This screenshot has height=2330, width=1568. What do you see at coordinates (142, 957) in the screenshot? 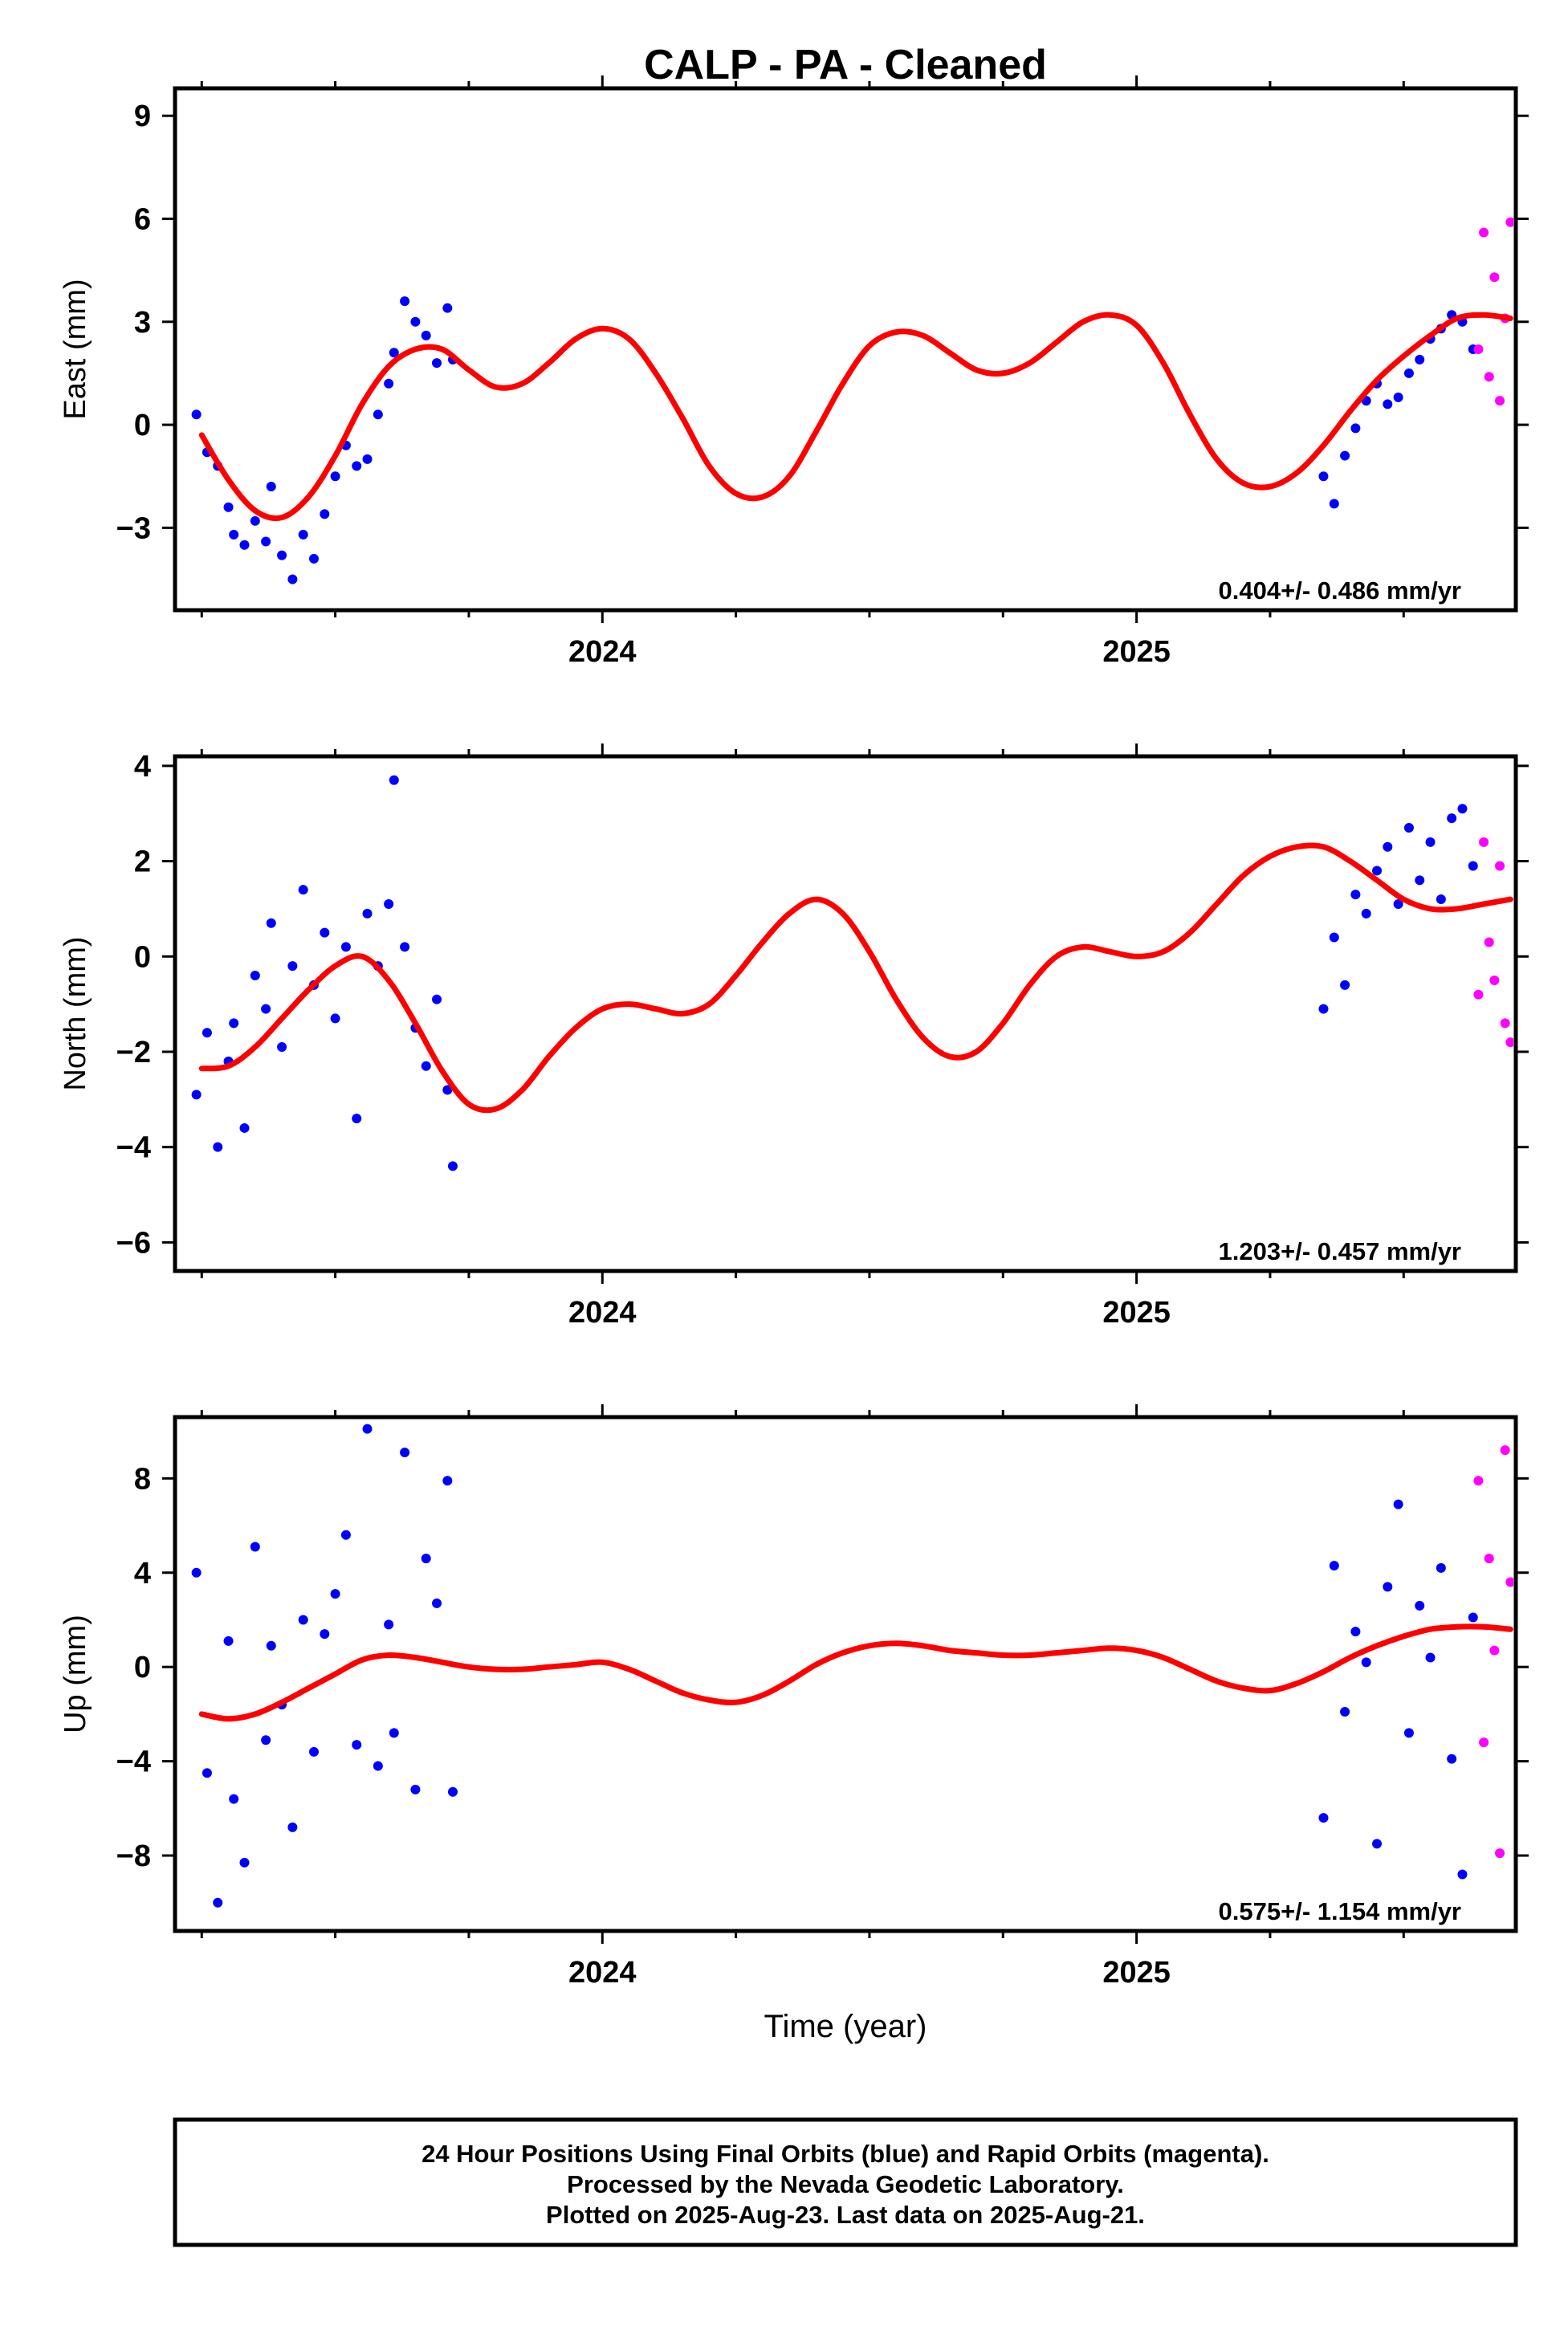
I see `north-ytick-label: 0` at bounding box center [142, 957].